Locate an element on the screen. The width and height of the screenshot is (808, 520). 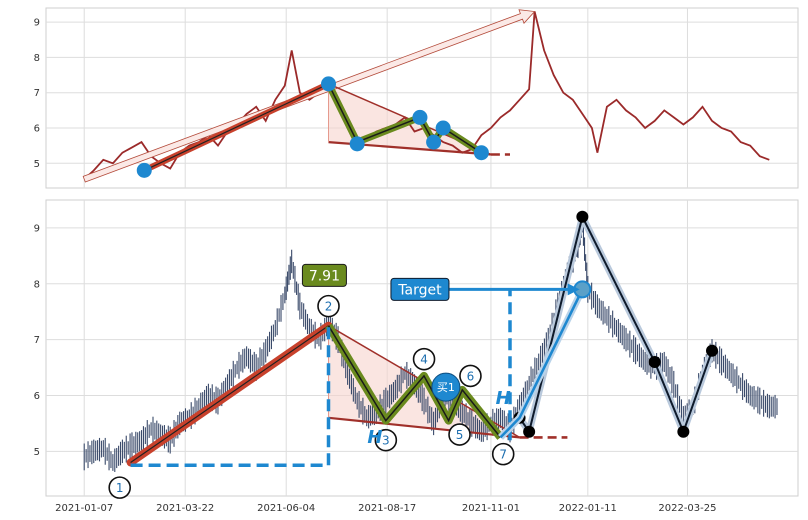
target-label-box is located at coordinates (420, 289).